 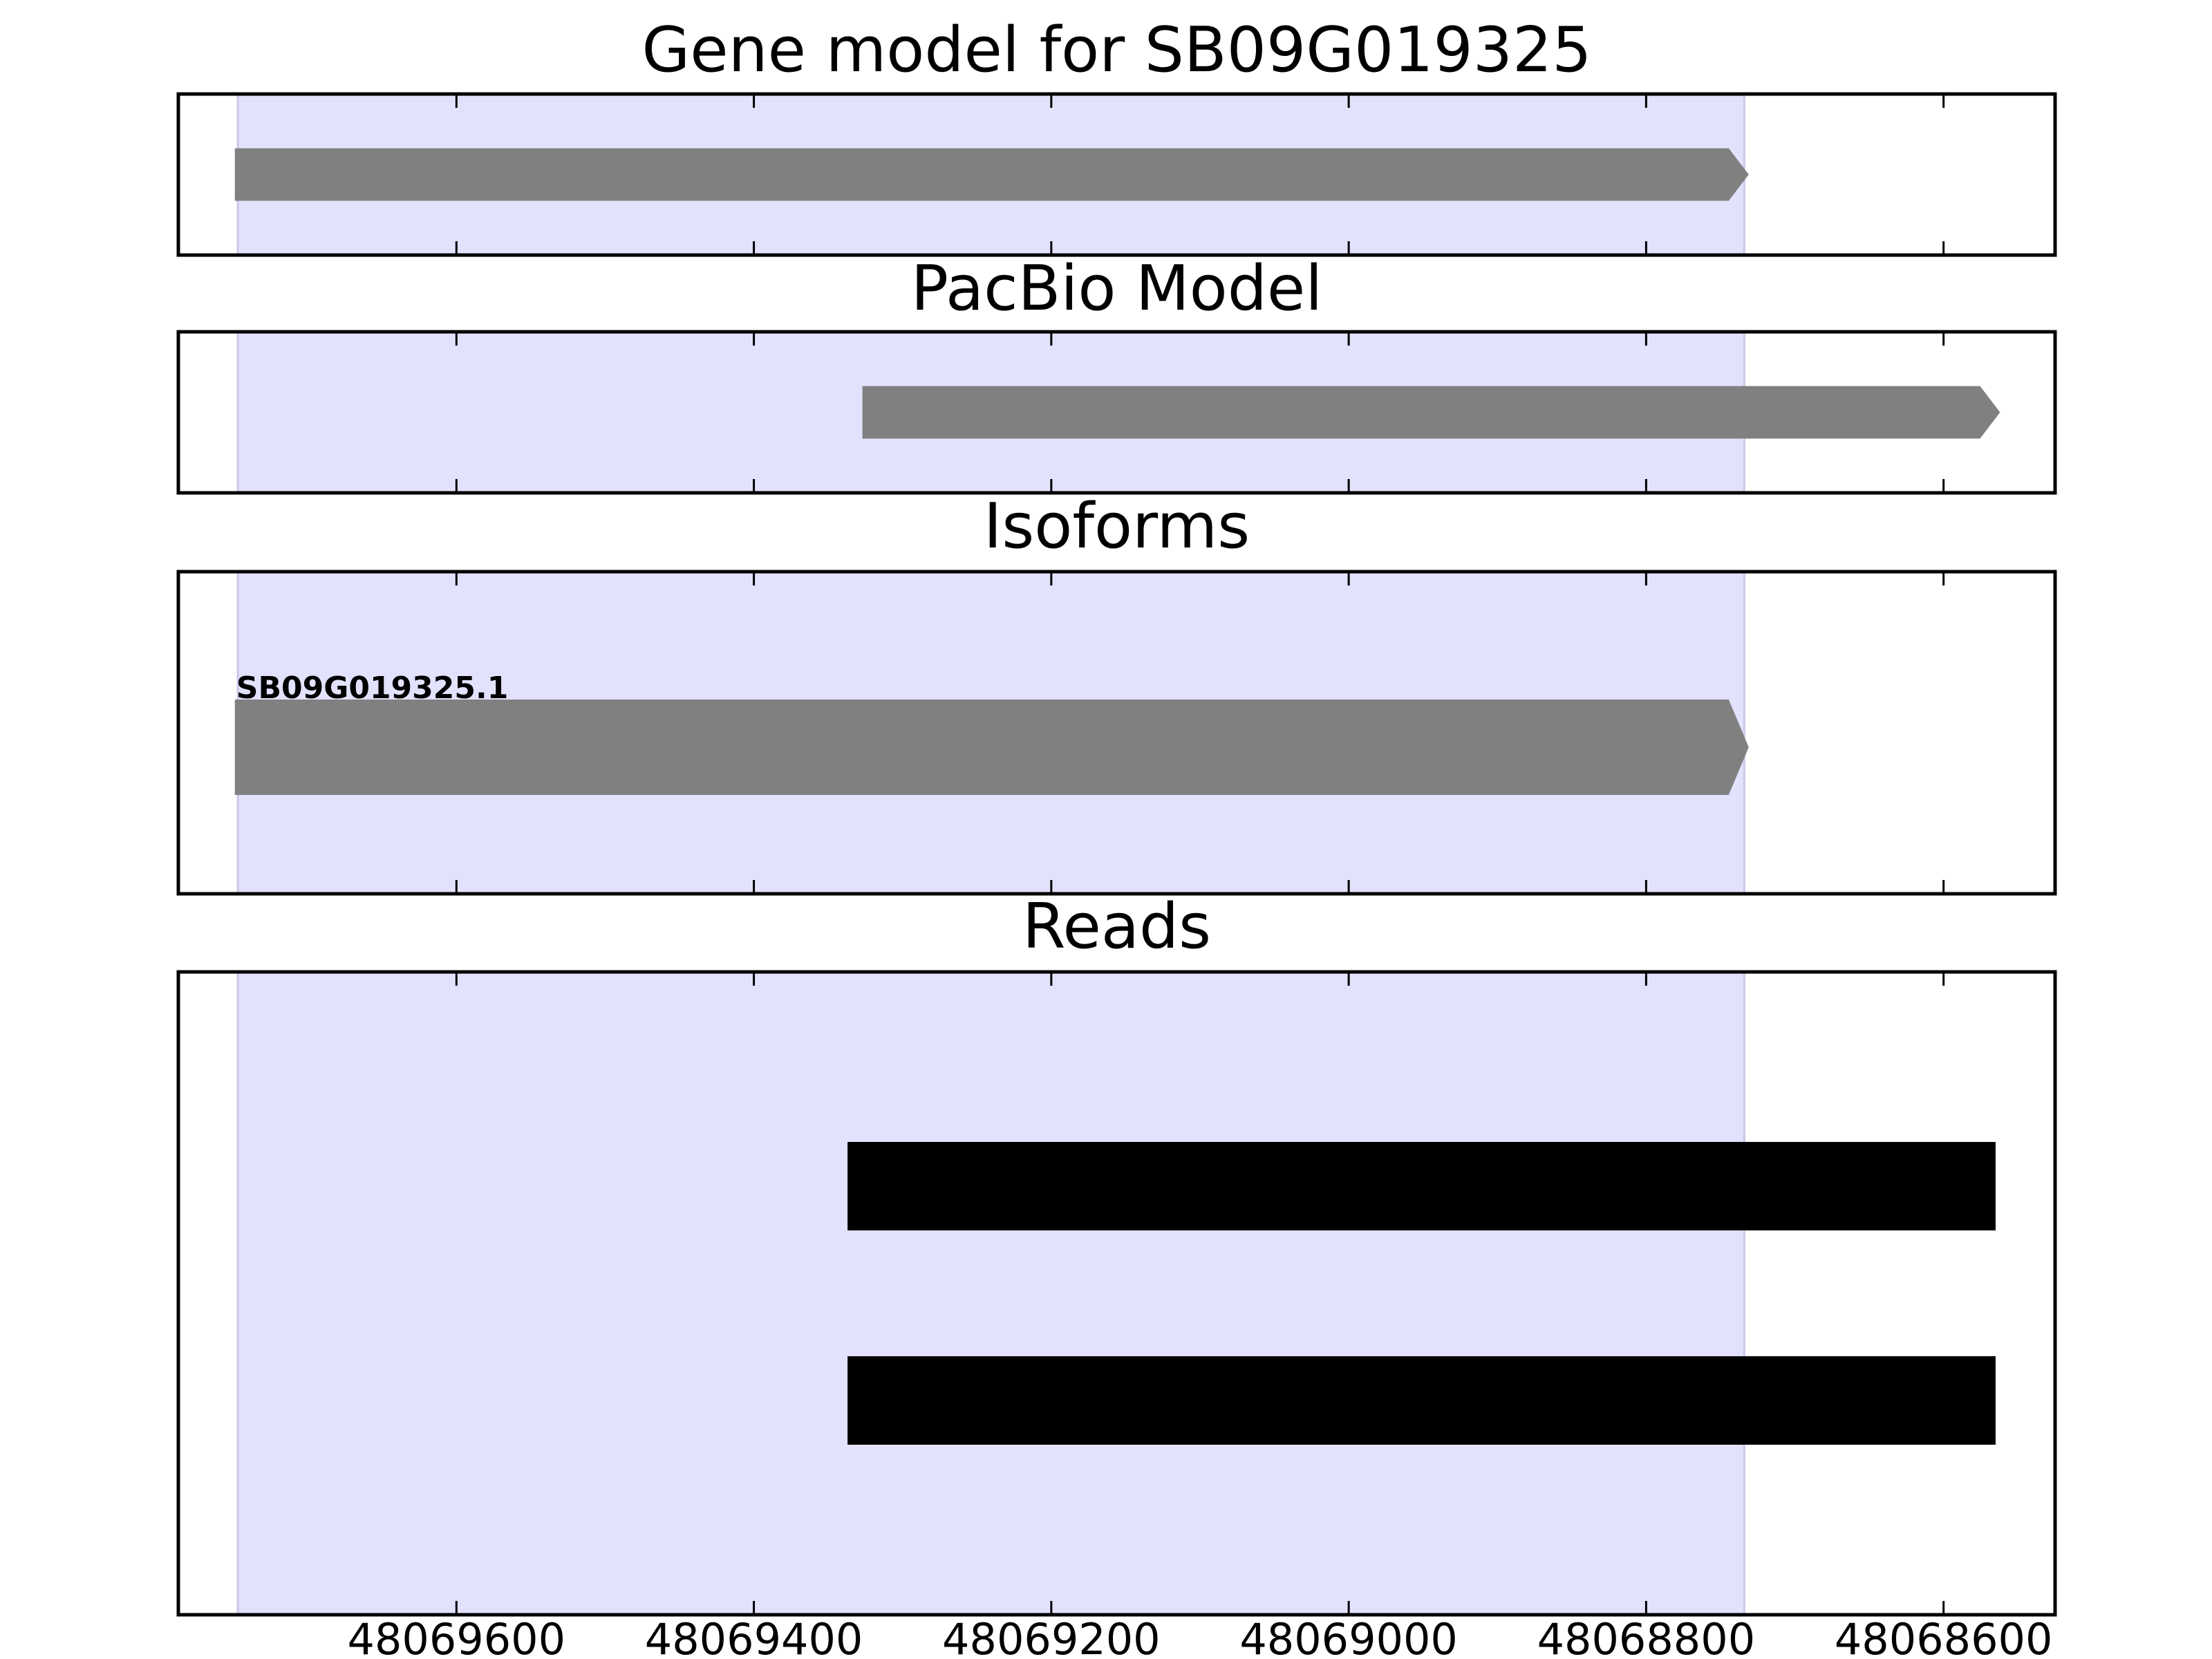 I want to click on x-tick-label: 48068600, so click(x=1944, y=1637).